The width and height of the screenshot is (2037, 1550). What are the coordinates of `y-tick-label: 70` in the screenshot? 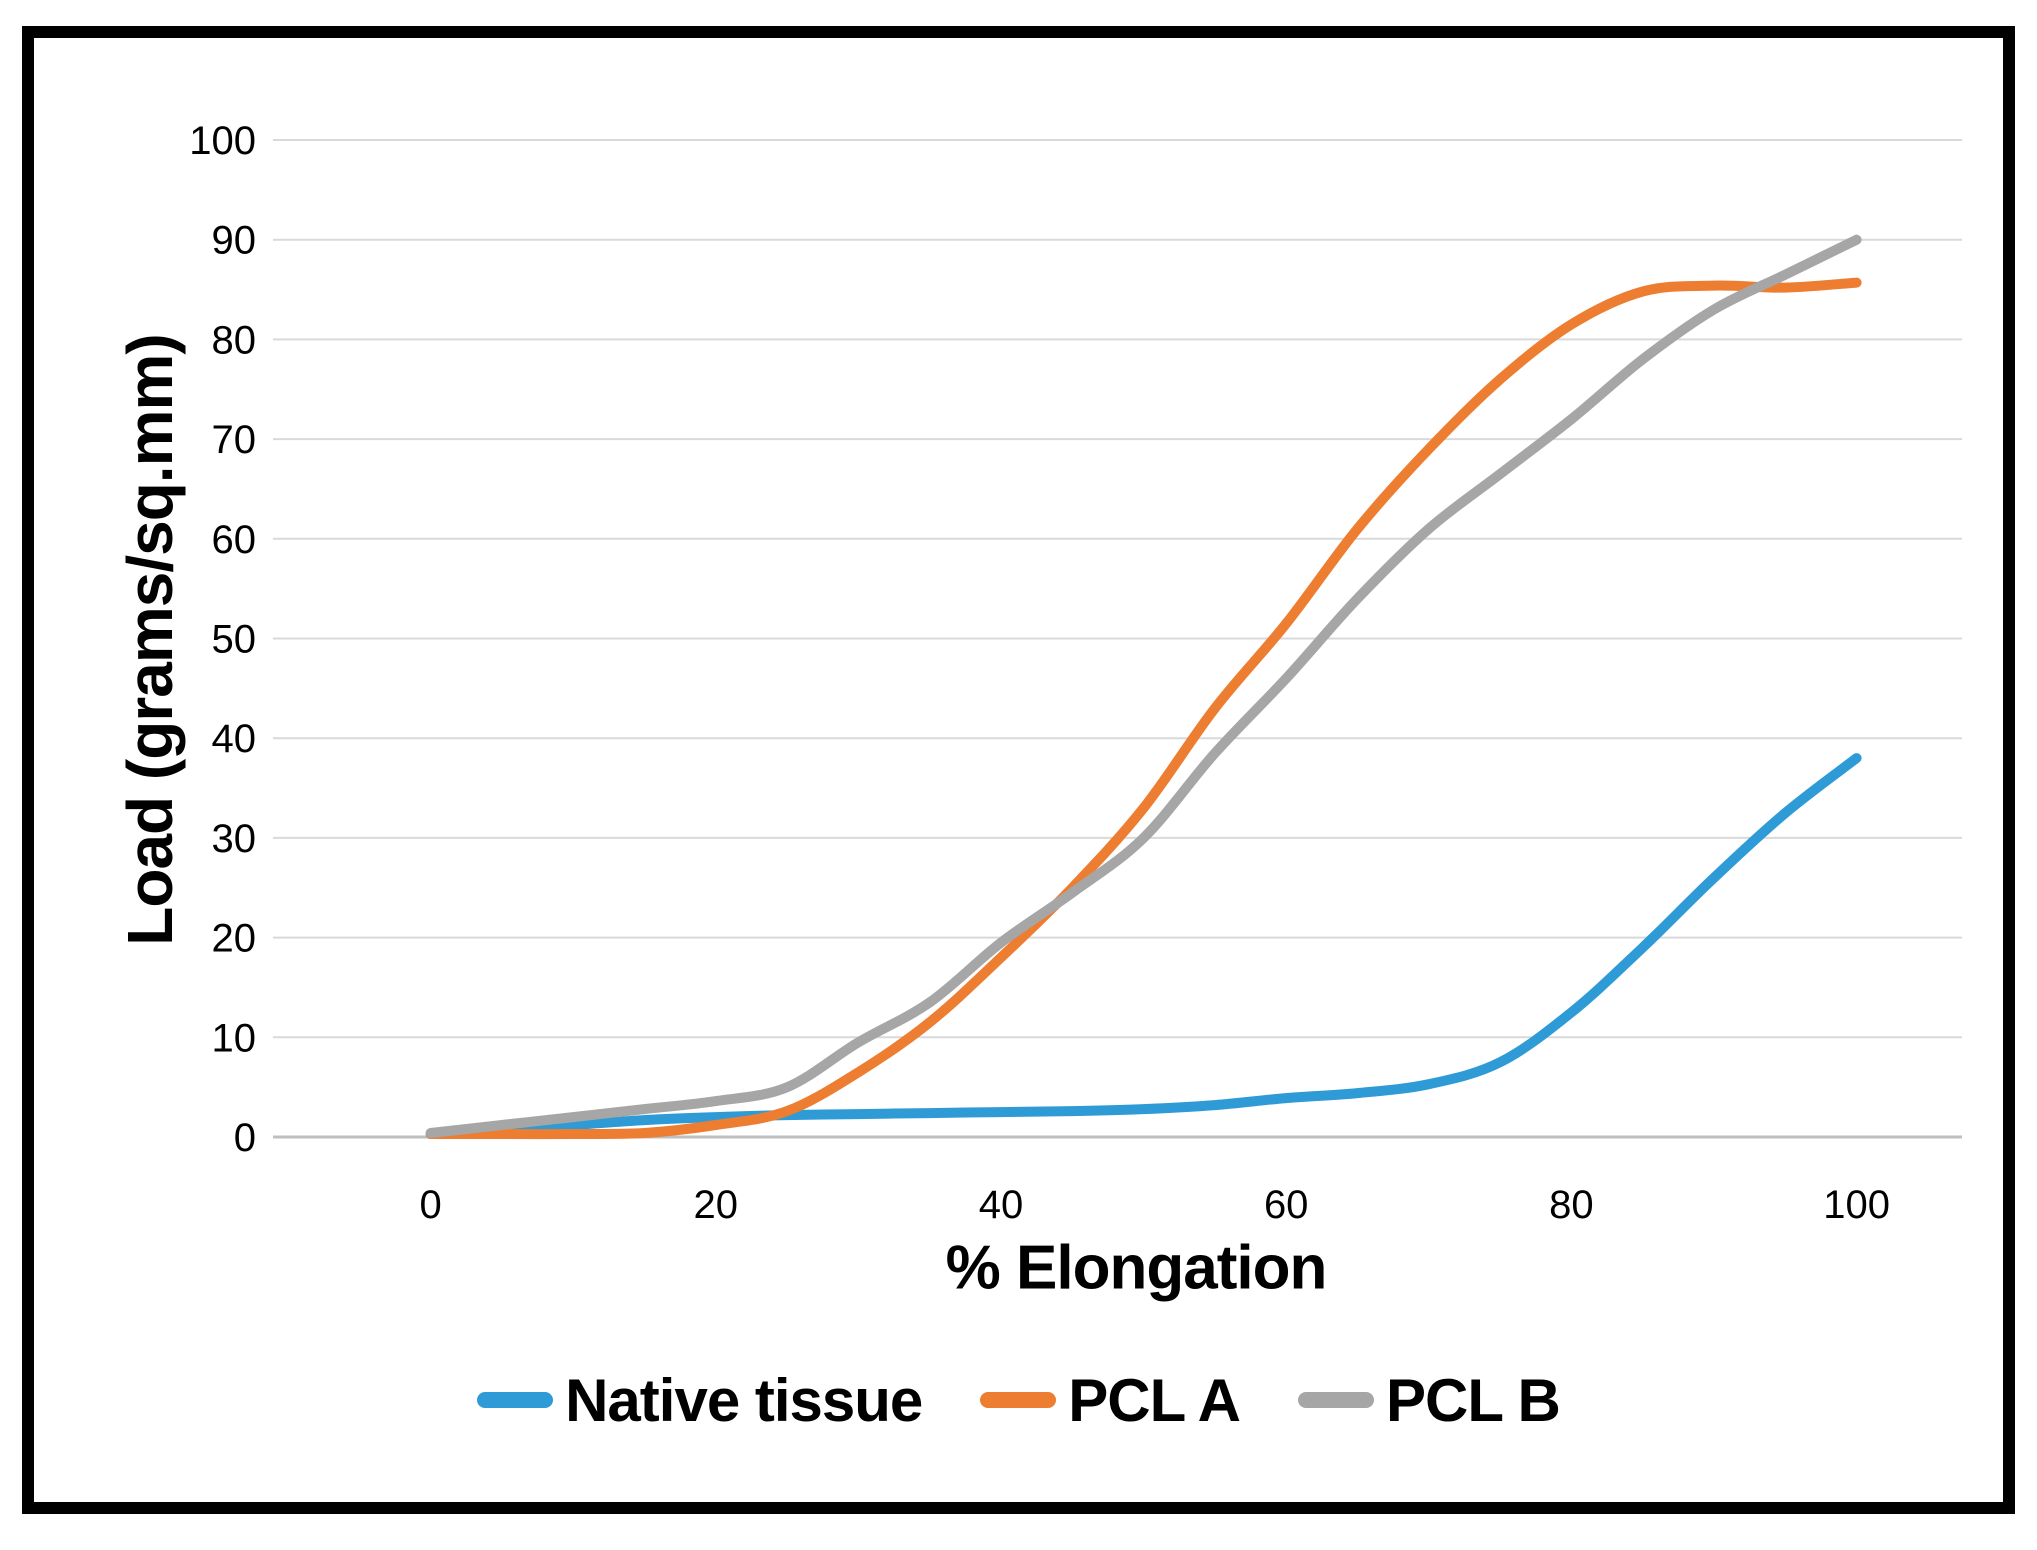 It's located at (234, 440).